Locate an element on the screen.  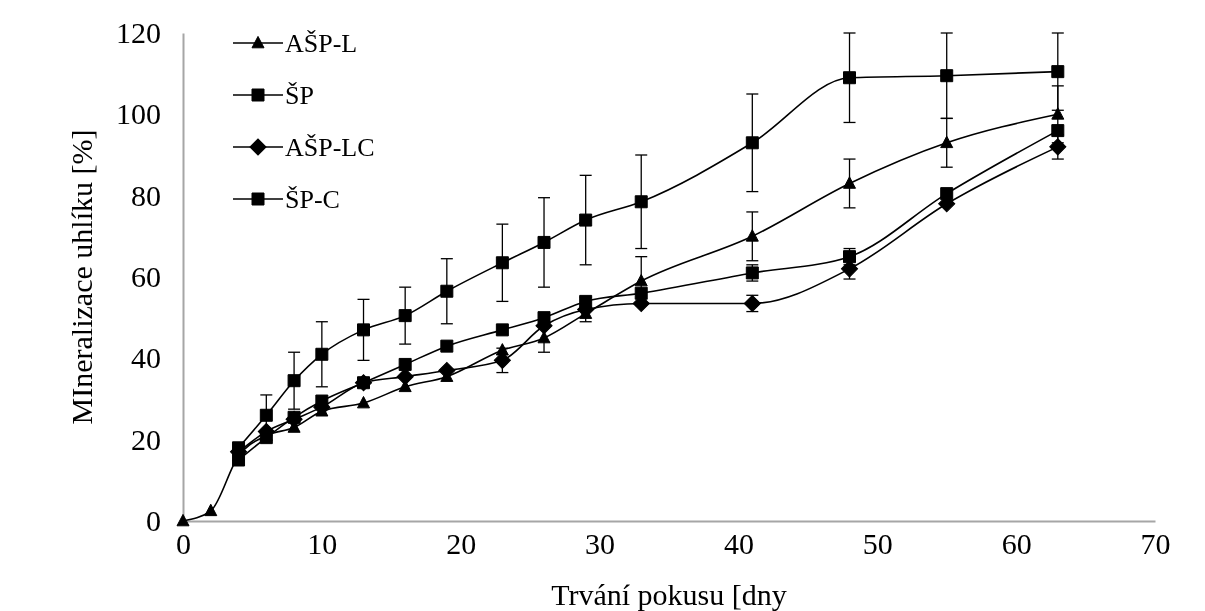
y-tick-label: 100 is located at coordinates (138, 114).